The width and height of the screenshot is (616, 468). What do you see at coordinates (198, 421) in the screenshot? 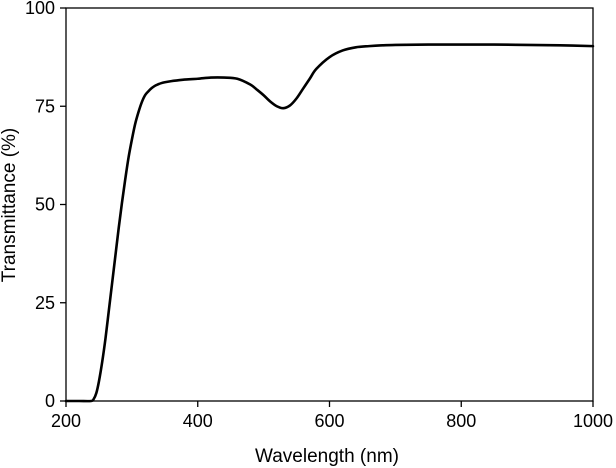
I see `x-tick-label-400: 400` at bounding box center [198, 421].